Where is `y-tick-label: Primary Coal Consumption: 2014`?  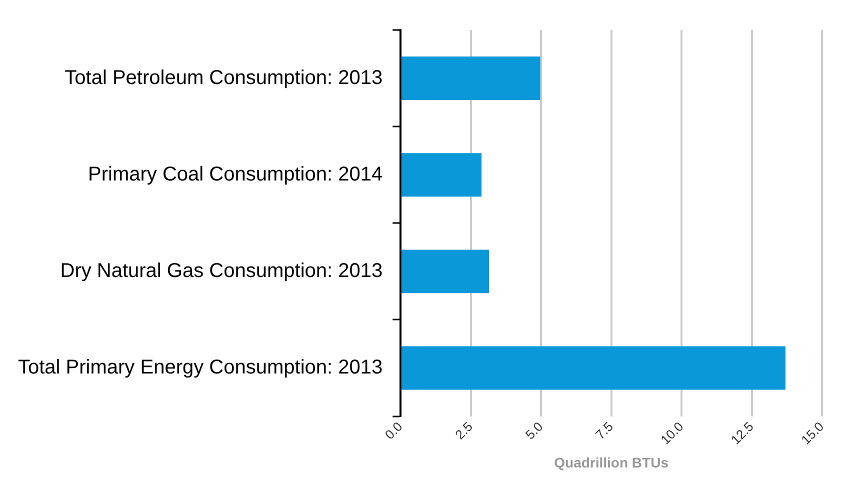 y-tick-label: Primary Coal Consumption: 2014 is located at coordinates (235, 174).